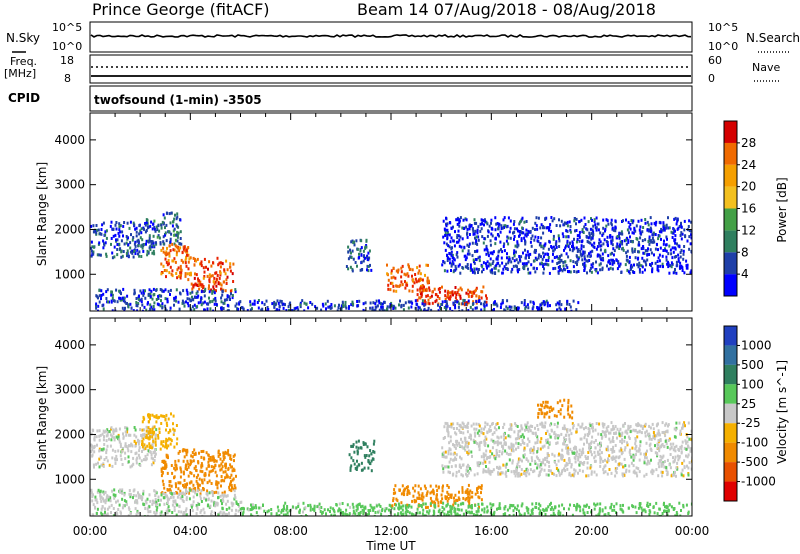  What do you see at coordinates (730, 285) in the screenshot?
I see `colorbar-segment` at bounding box center [730, 285].